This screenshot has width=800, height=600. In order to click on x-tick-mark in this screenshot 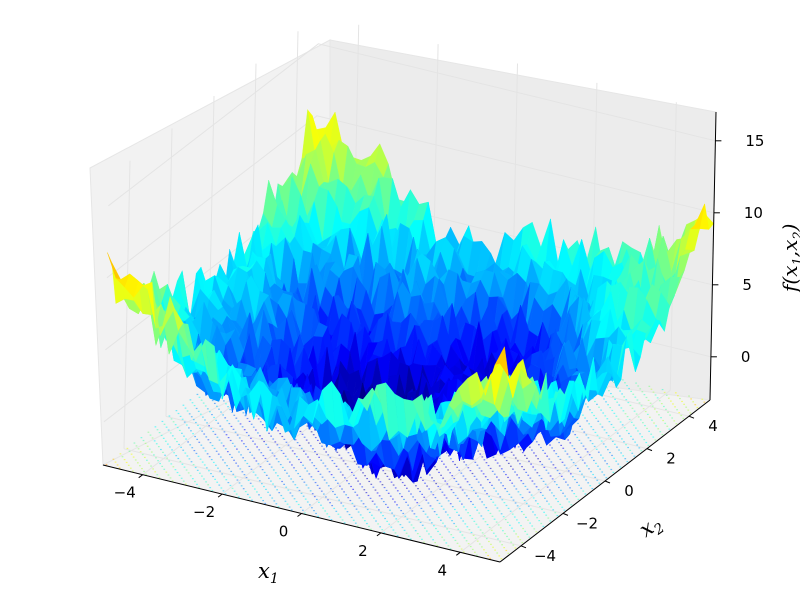, I will do `click(220, 495)`.